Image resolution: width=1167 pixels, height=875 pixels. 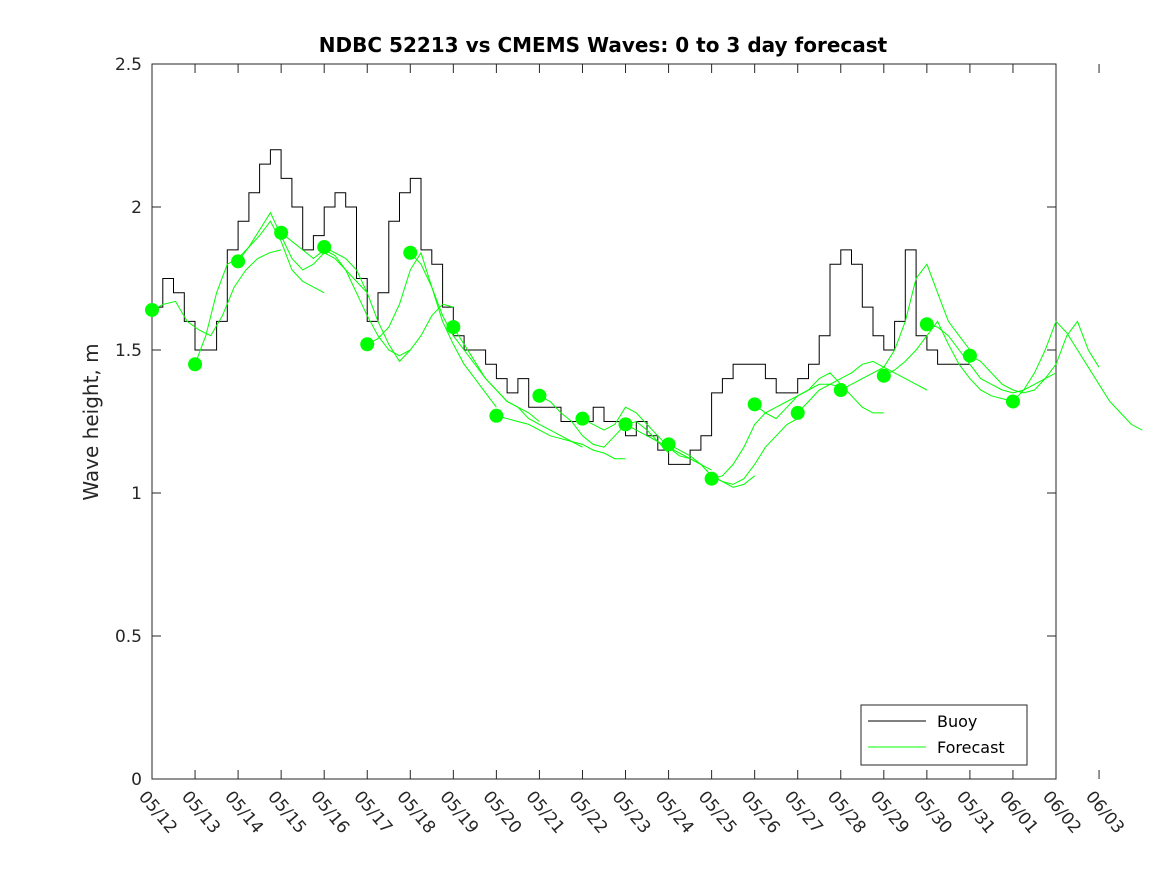 I want to click on x-tick-label: 05/19, so click(x=459, y=812).